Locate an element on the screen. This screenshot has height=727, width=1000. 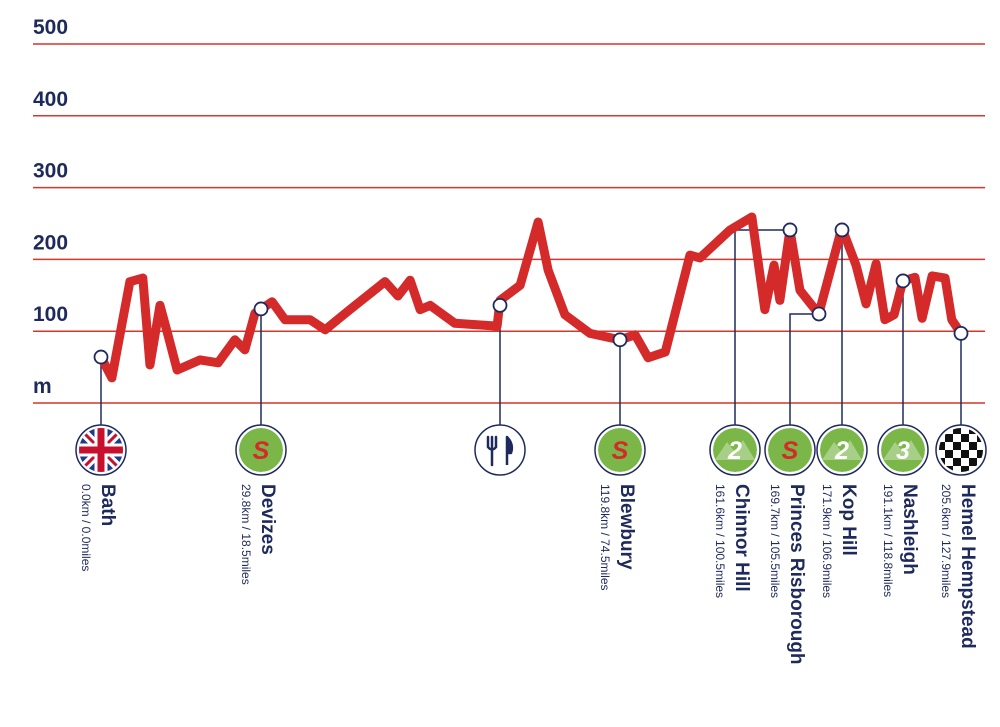
y-tick-label: m is located at coordinates (42, 386).